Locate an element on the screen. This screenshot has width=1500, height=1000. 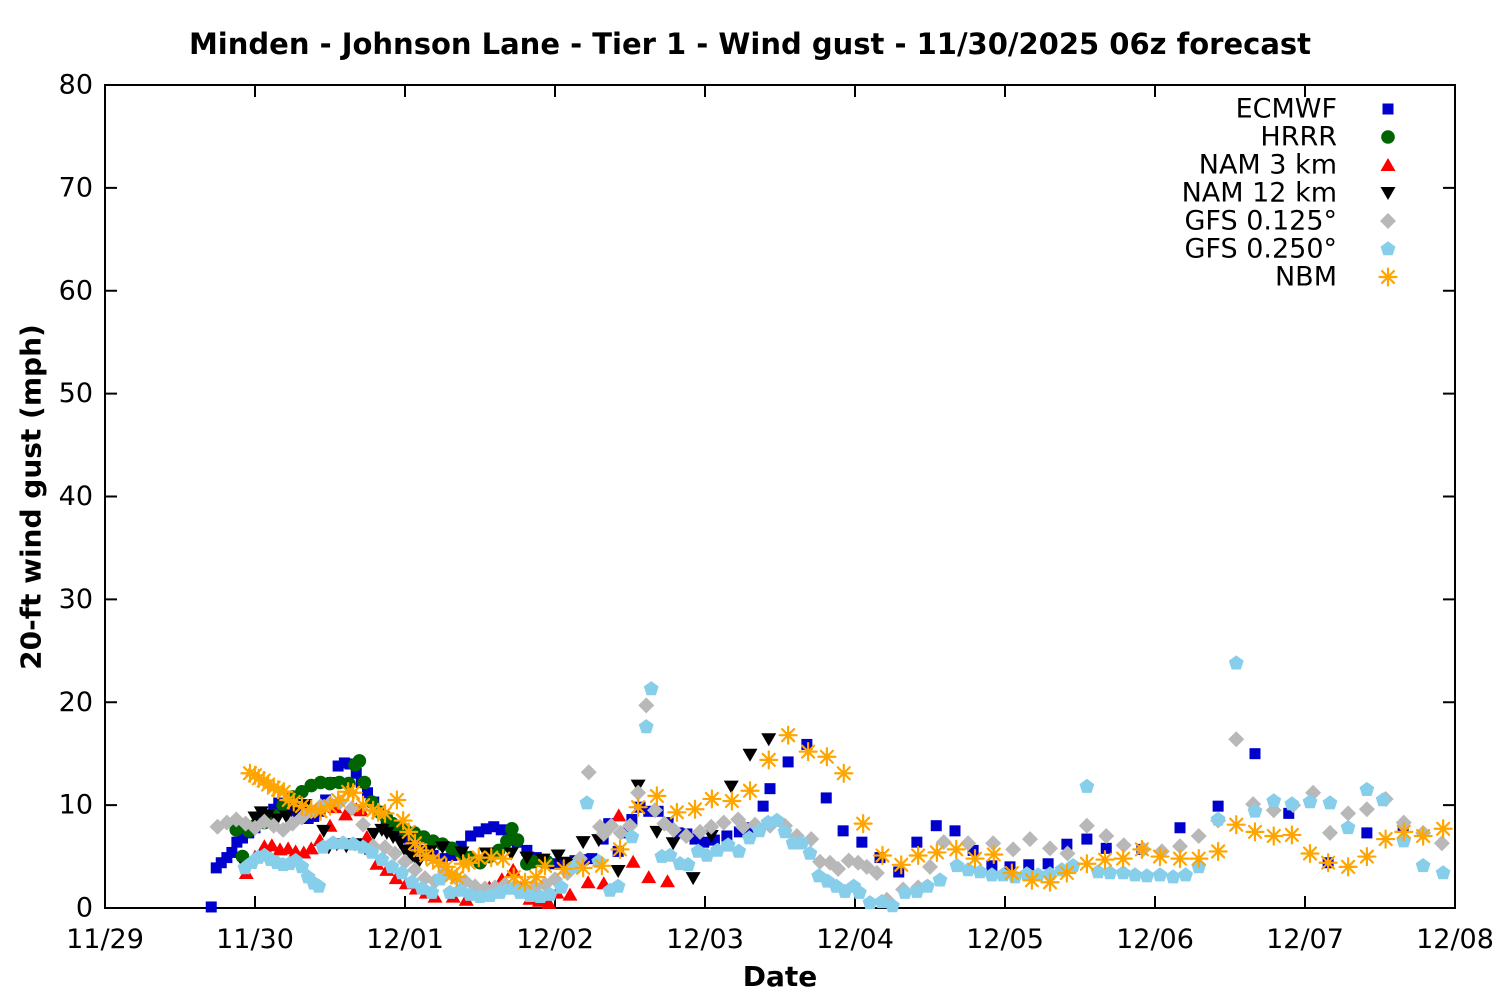
legend-marker-diamond-icon is located at coordinates (1388, 221).